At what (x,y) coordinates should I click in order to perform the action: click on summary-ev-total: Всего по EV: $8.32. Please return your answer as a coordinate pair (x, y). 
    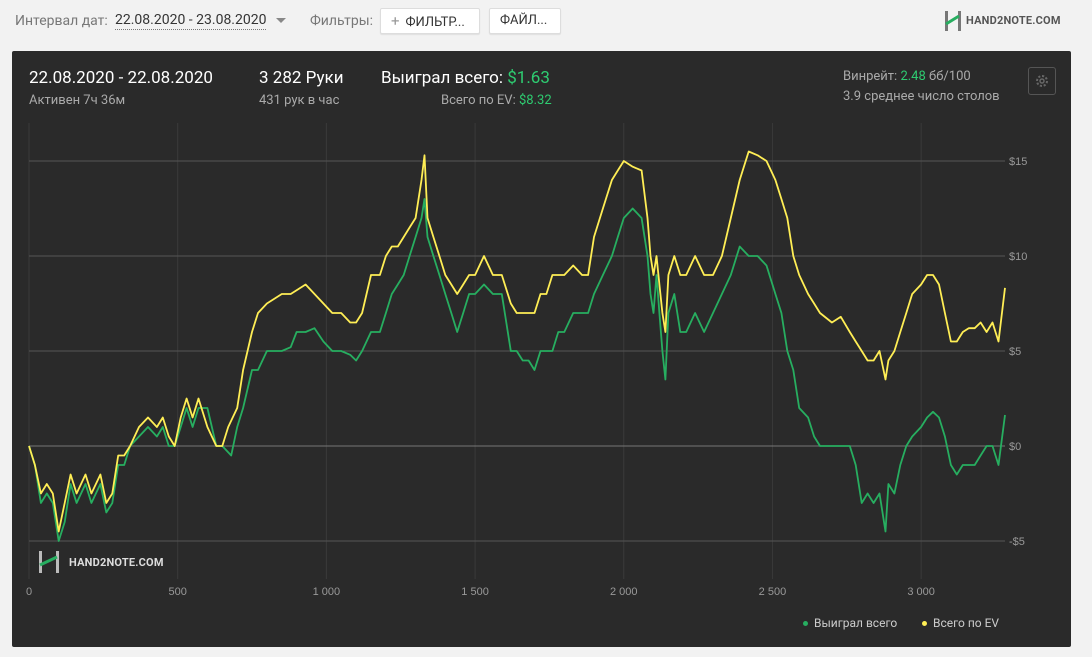
    Looking at the image, I should click on (496, 100).